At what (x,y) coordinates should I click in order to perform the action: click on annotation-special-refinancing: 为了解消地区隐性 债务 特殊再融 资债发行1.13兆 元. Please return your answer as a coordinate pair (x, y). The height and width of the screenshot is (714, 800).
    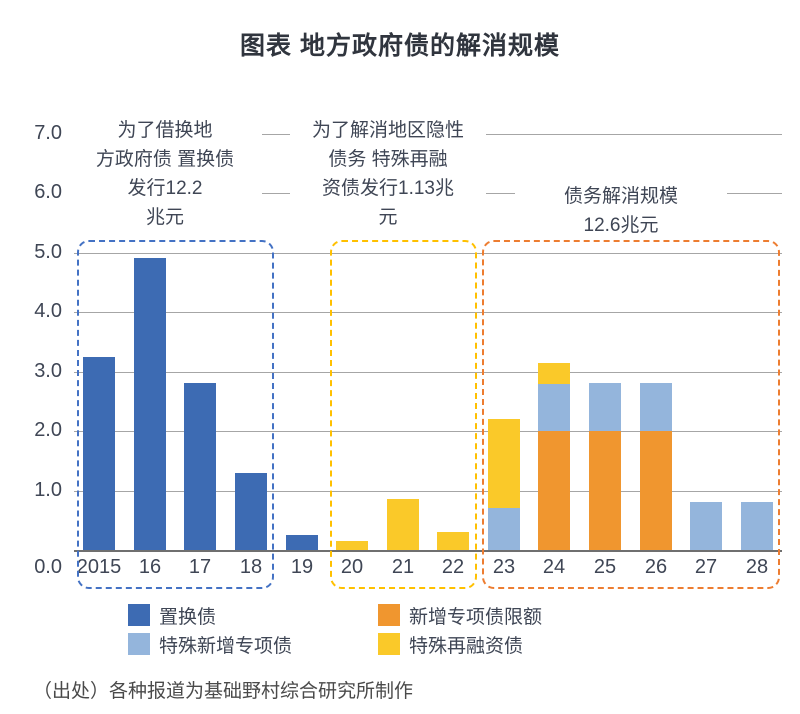
    Looking at the image, I should click on (388, 174).